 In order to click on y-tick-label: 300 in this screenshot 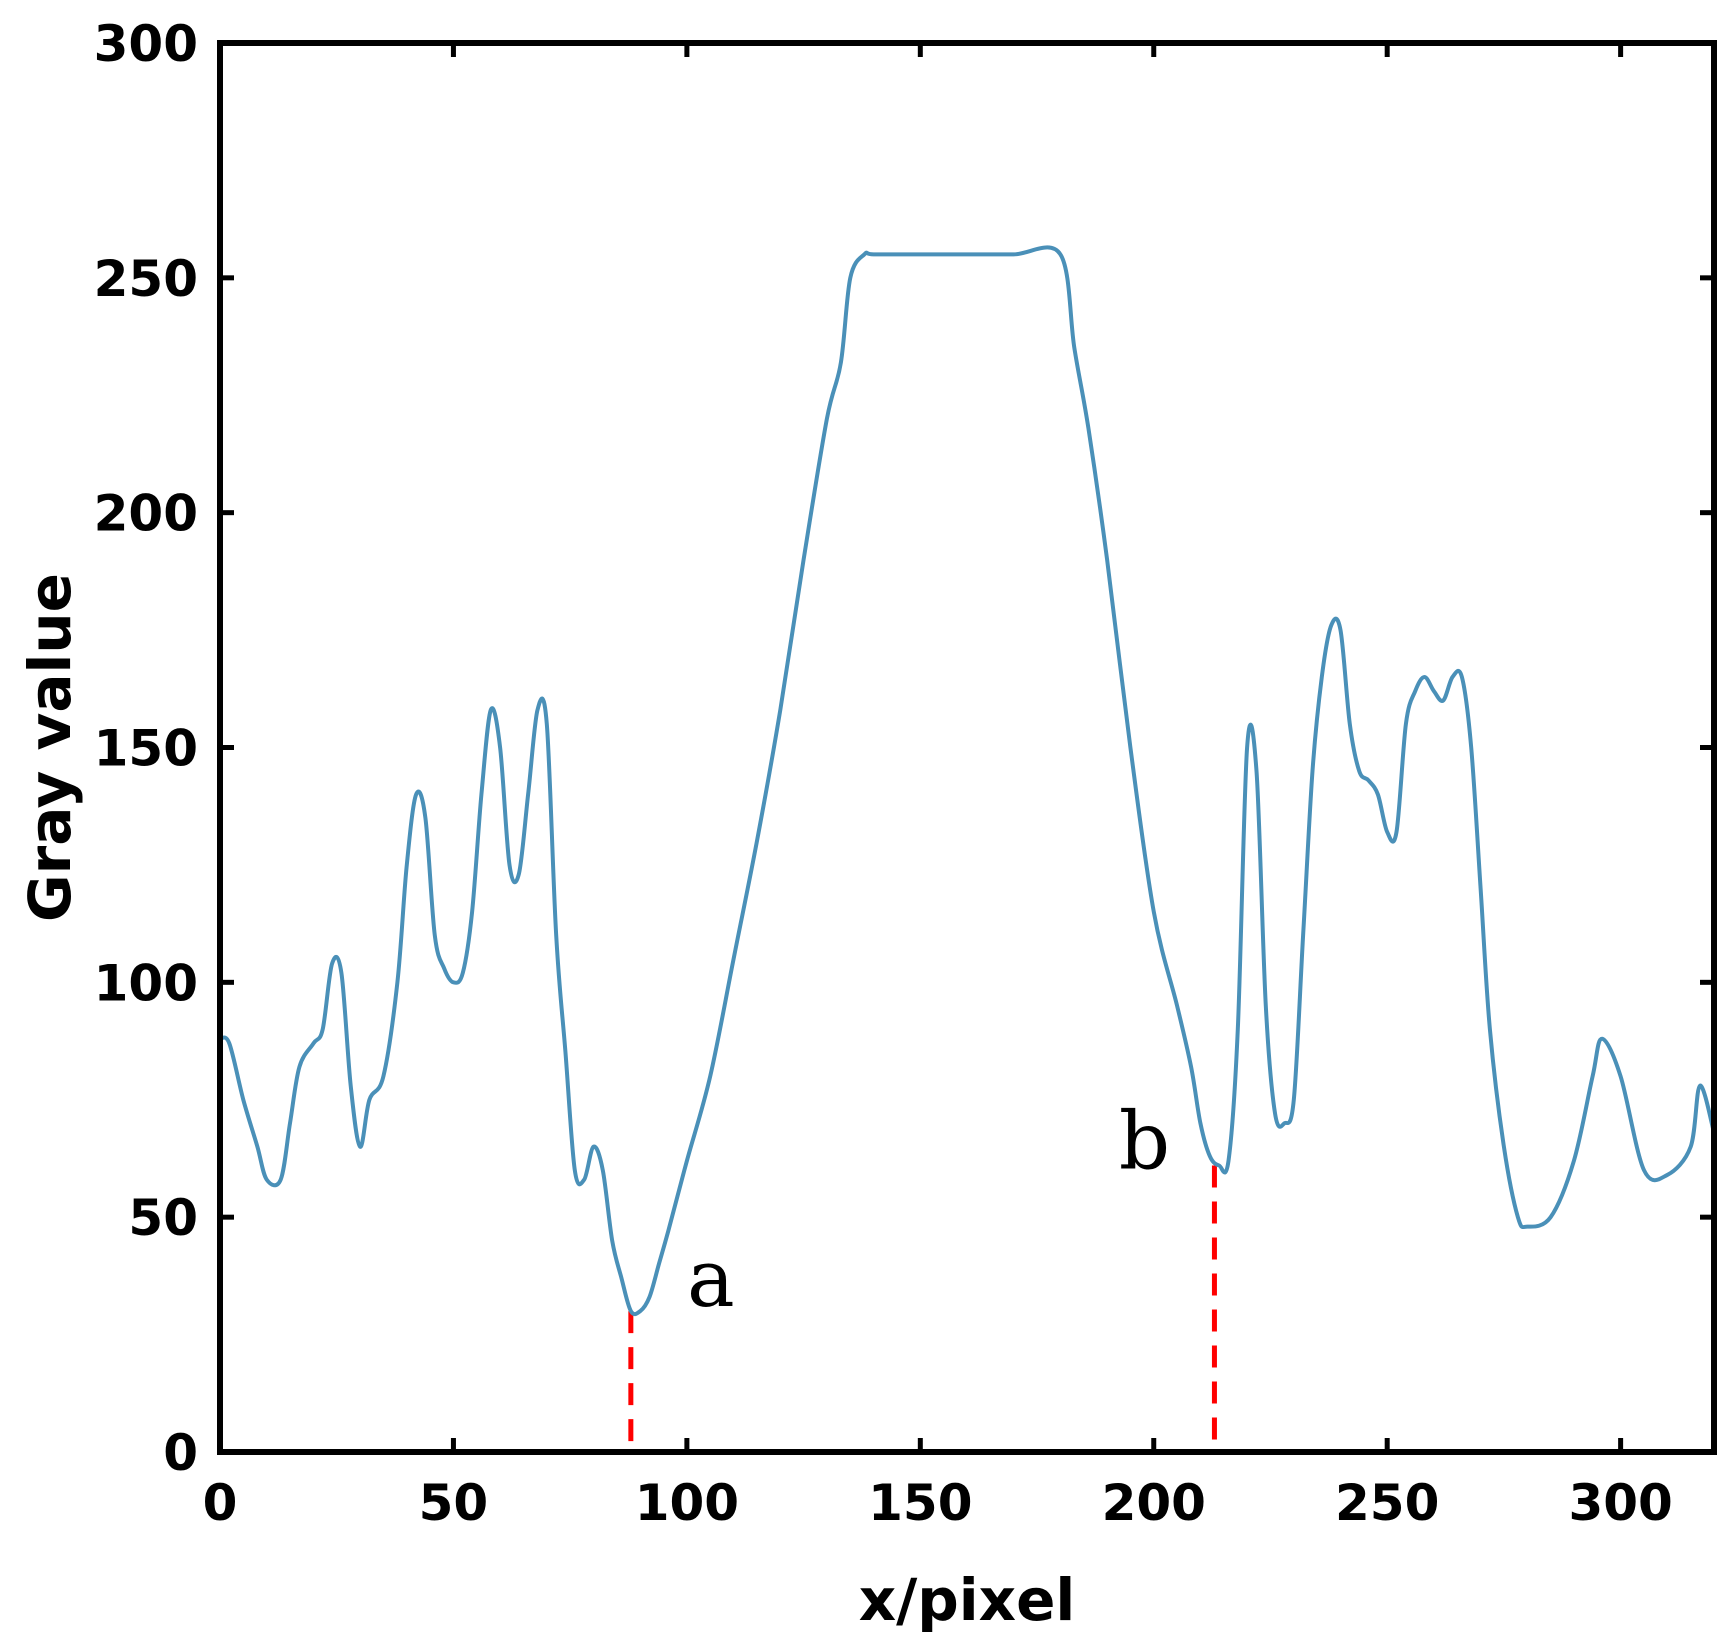, I will do `click(146, 44)`.